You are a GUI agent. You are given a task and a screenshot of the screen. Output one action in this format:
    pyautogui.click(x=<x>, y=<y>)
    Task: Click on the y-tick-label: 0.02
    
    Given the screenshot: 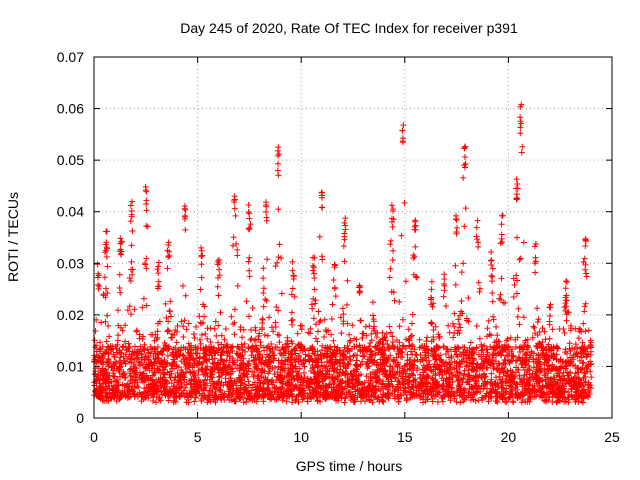 What is the action you would take?
    pyautogui.click(x=70, y=315)
    